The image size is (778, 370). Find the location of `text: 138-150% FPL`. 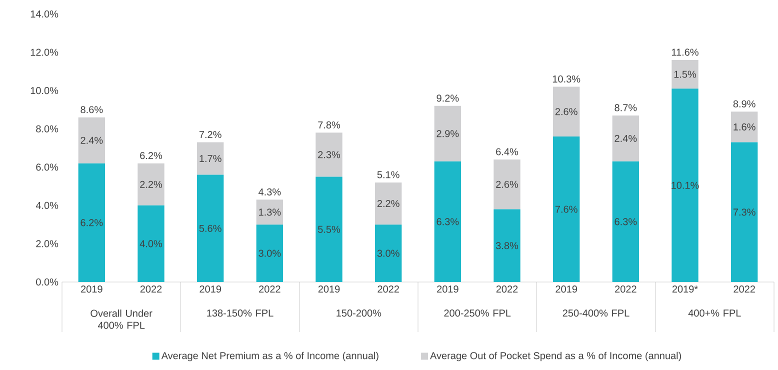

text: 138-150% FPL is located at coordinates (240, 313).